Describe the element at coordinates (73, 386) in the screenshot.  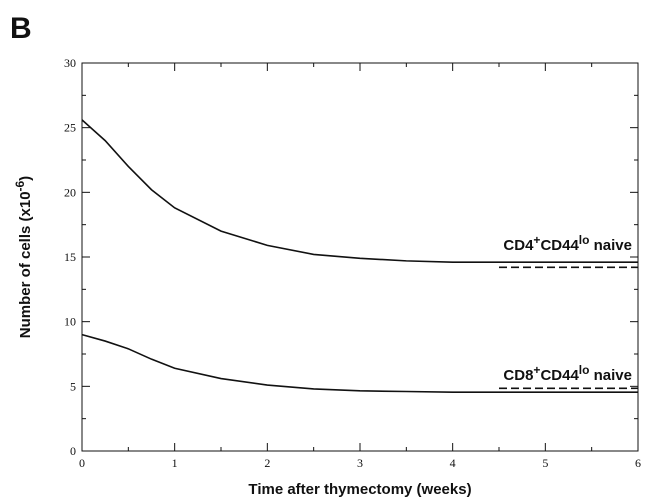
I see `y-tick-label: 5` at that location.